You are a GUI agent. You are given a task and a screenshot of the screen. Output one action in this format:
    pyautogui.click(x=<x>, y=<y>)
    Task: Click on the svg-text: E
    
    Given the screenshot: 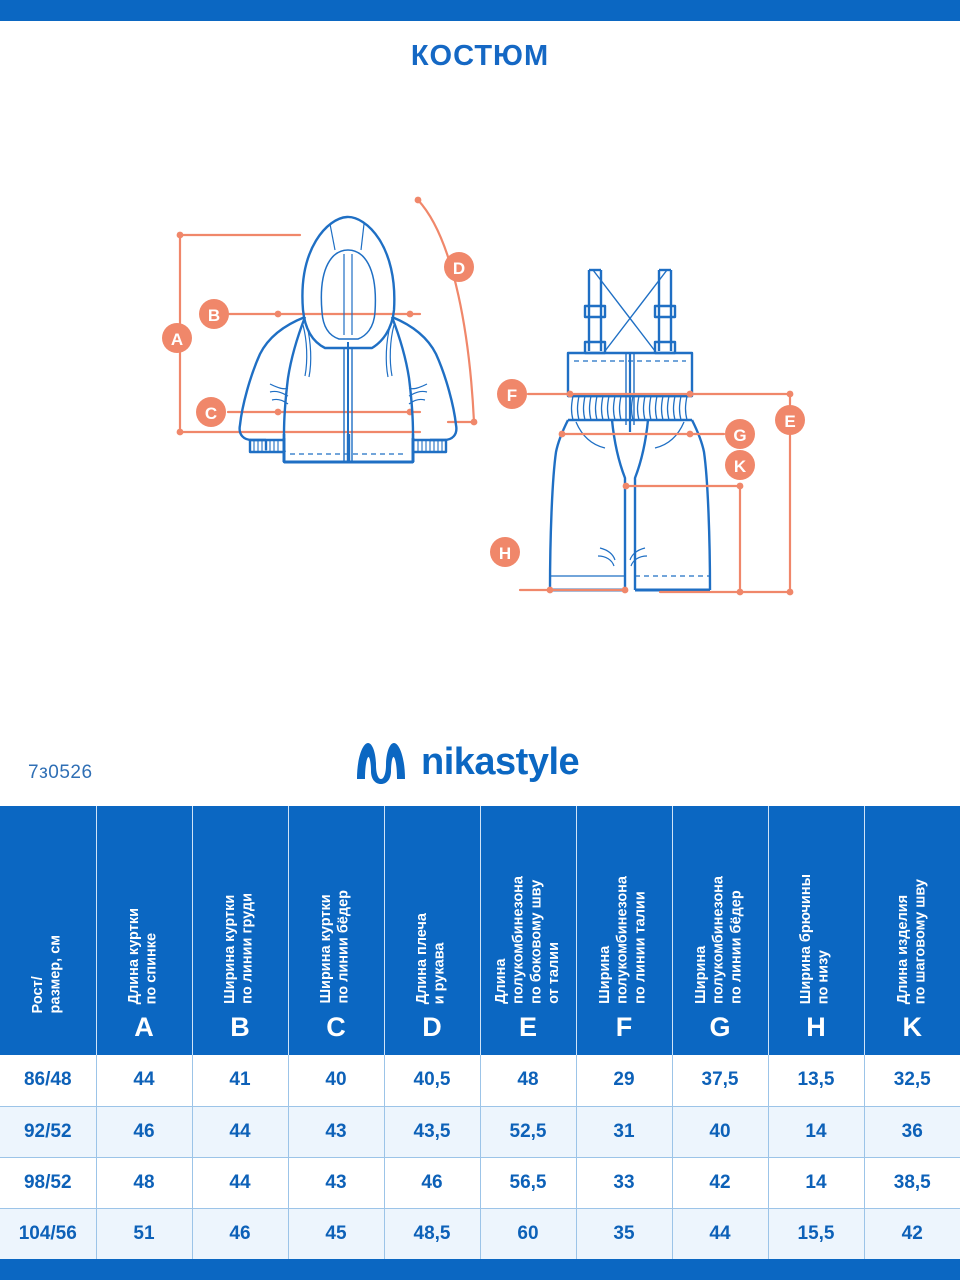 What is the action you would take?
    pyautogui.click(x=789, y=421)
    